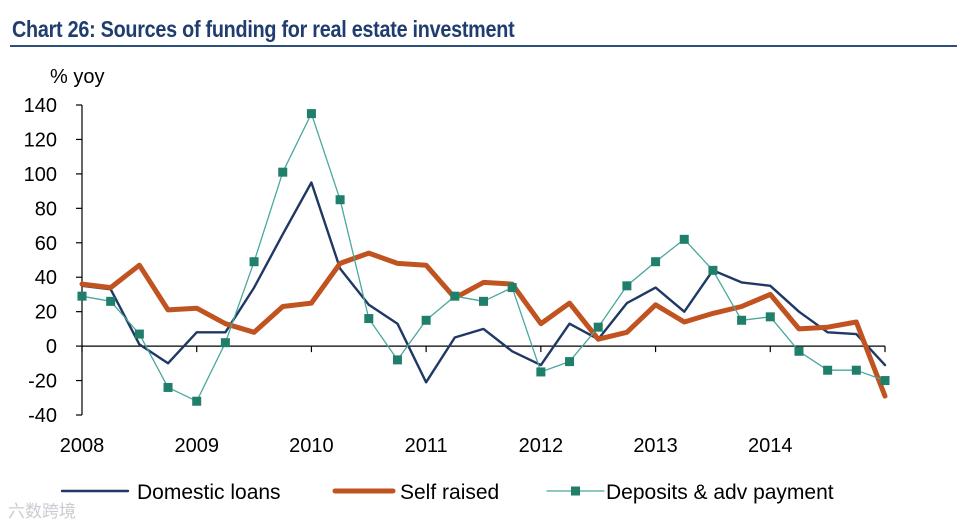  I want to click on y-tick-label: 80, so click(46, 209).